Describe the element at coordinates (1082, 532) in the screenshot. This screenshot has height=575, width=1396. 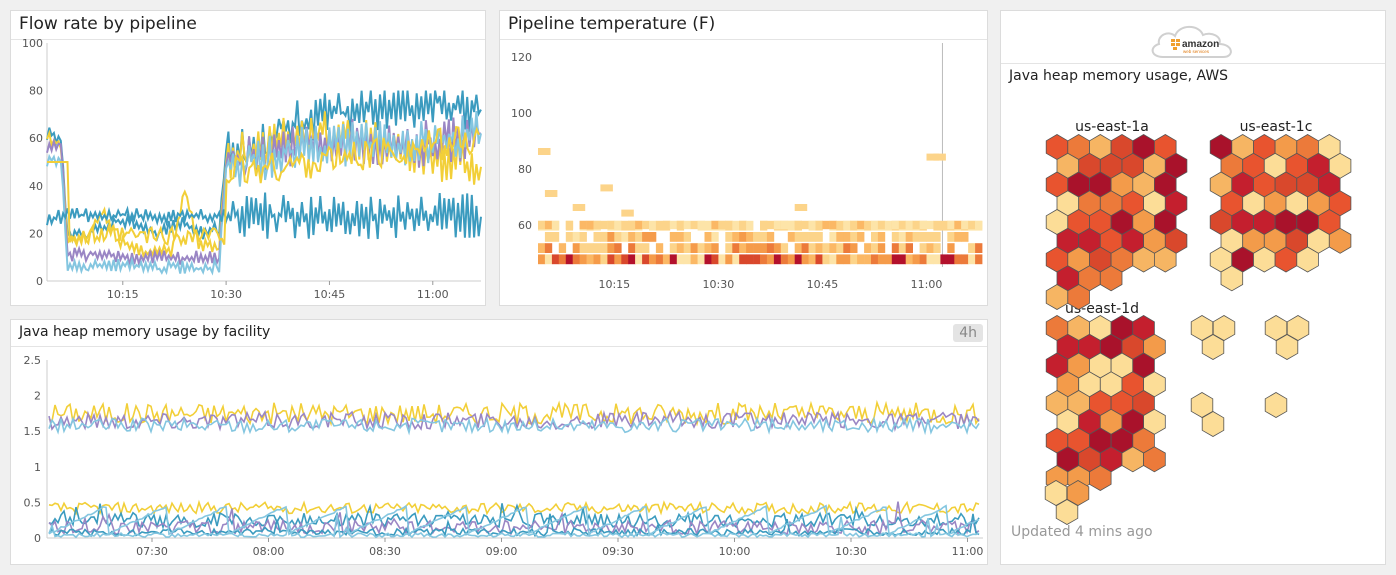
I see `updated-timestamp: Updated 4 mins ago` at that location.